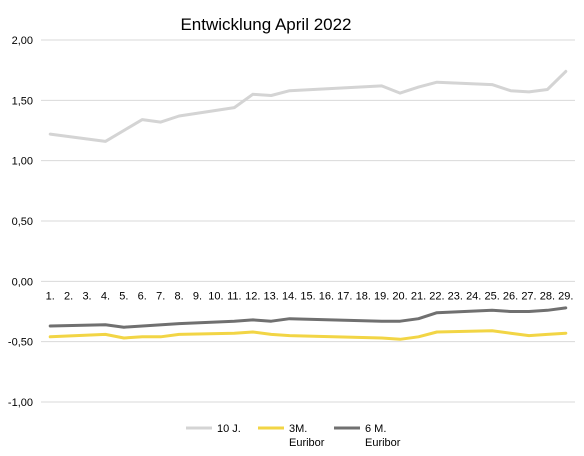 The height and width of the screenshot is (456, 584). What do you see at coordinates (229, 429) in the screenshot?
I see `legend-label: 10 J.` at bounding box center [229, 429].